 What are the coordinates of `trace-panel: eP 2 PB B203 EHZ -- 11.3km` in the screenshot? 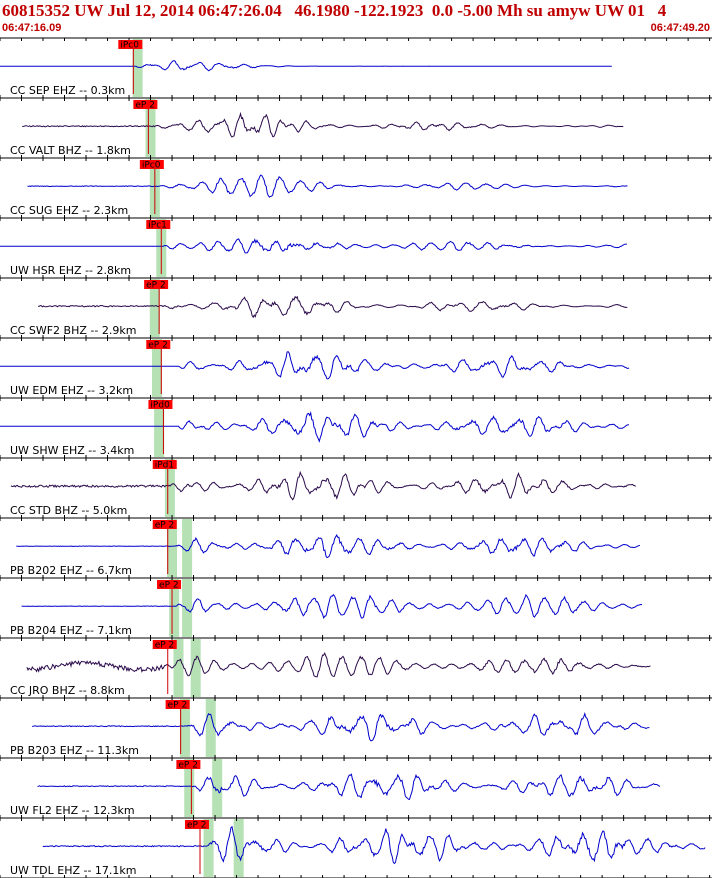 It's located at (356, 728).